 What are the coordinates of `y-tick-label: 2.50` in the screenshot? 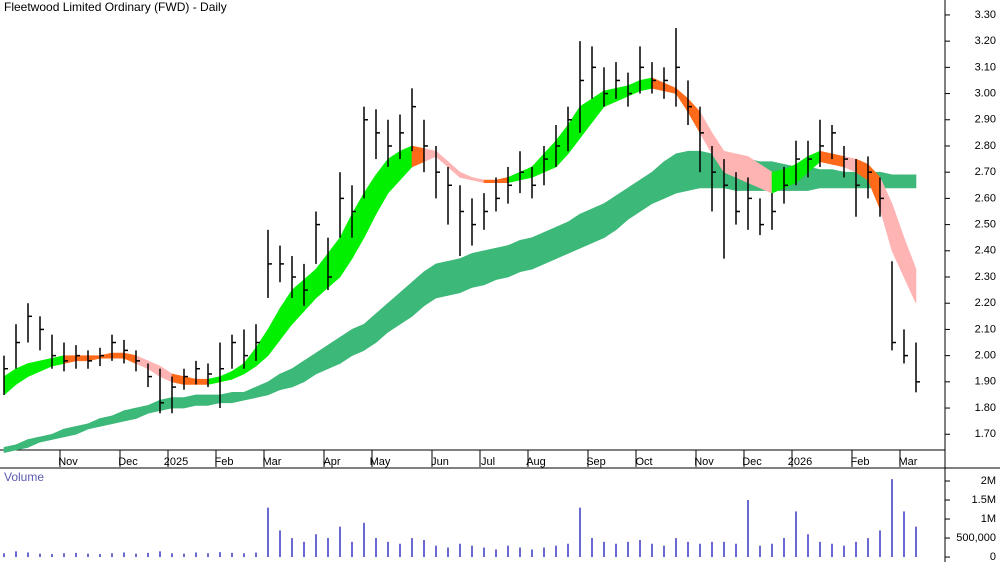 It's located at (985, 224).